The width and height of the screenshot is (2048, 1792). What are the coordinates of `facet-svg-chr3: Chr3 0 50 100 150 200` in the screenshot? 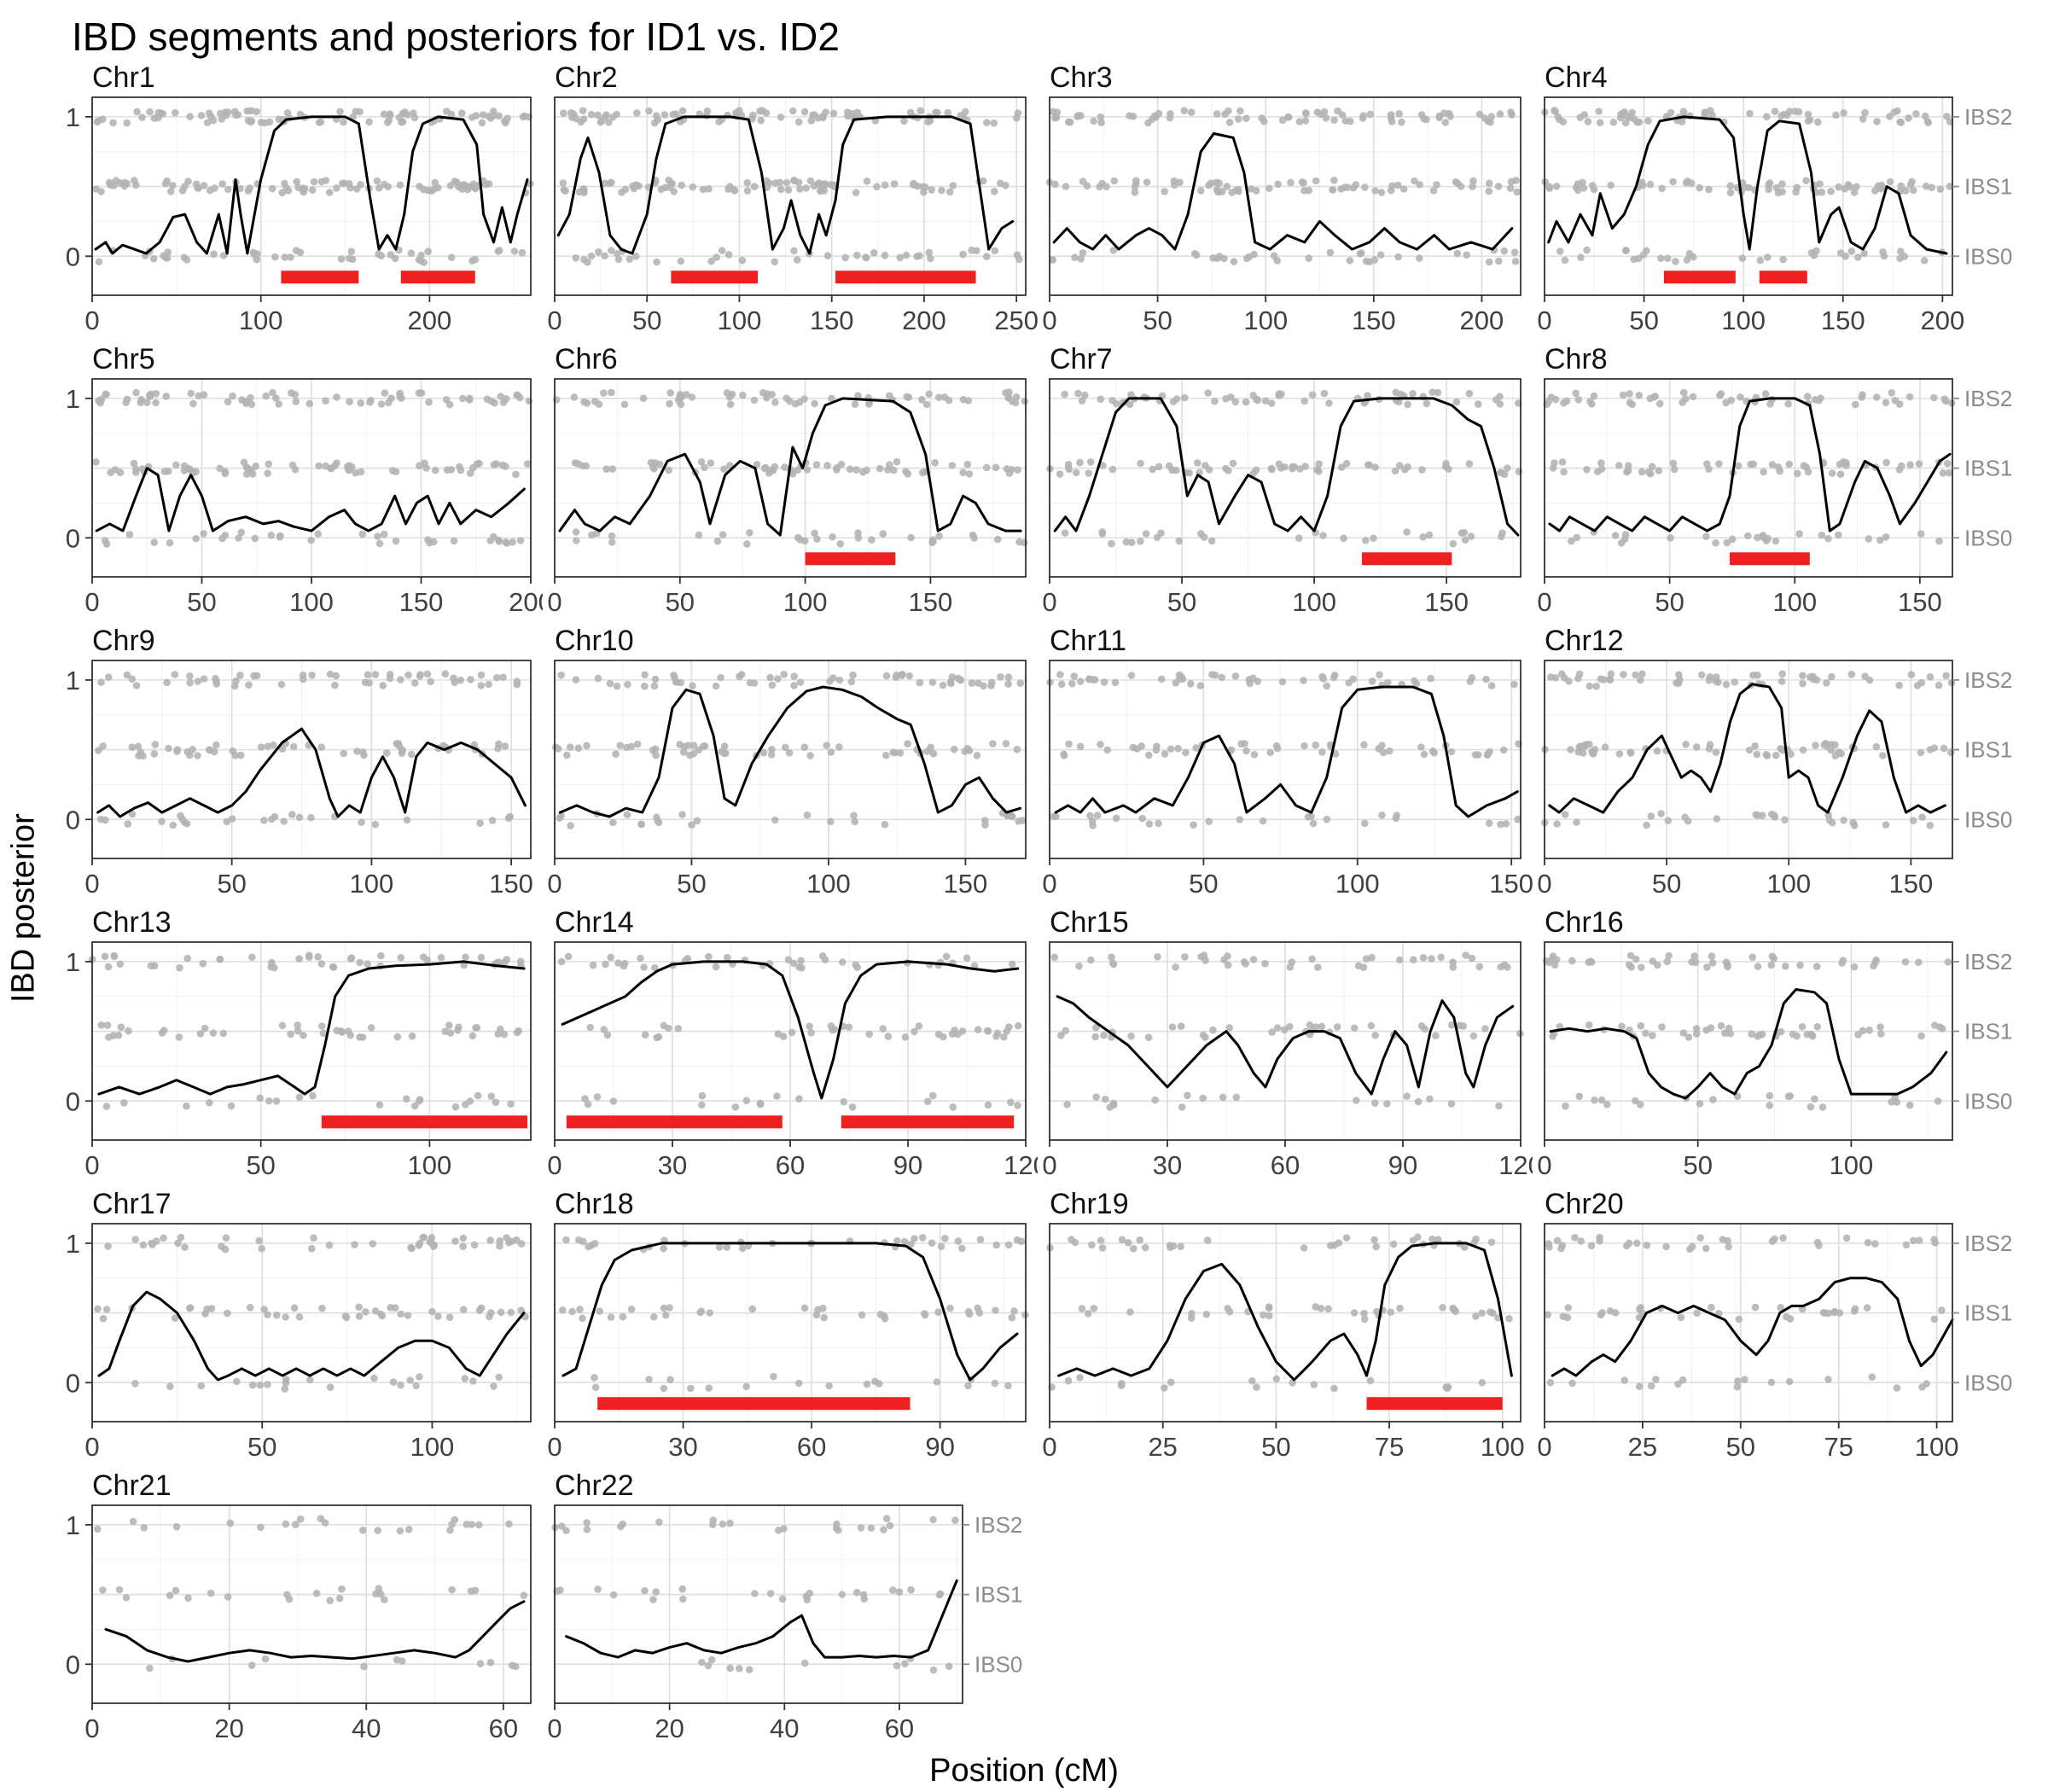 It's located at (1281, 198).